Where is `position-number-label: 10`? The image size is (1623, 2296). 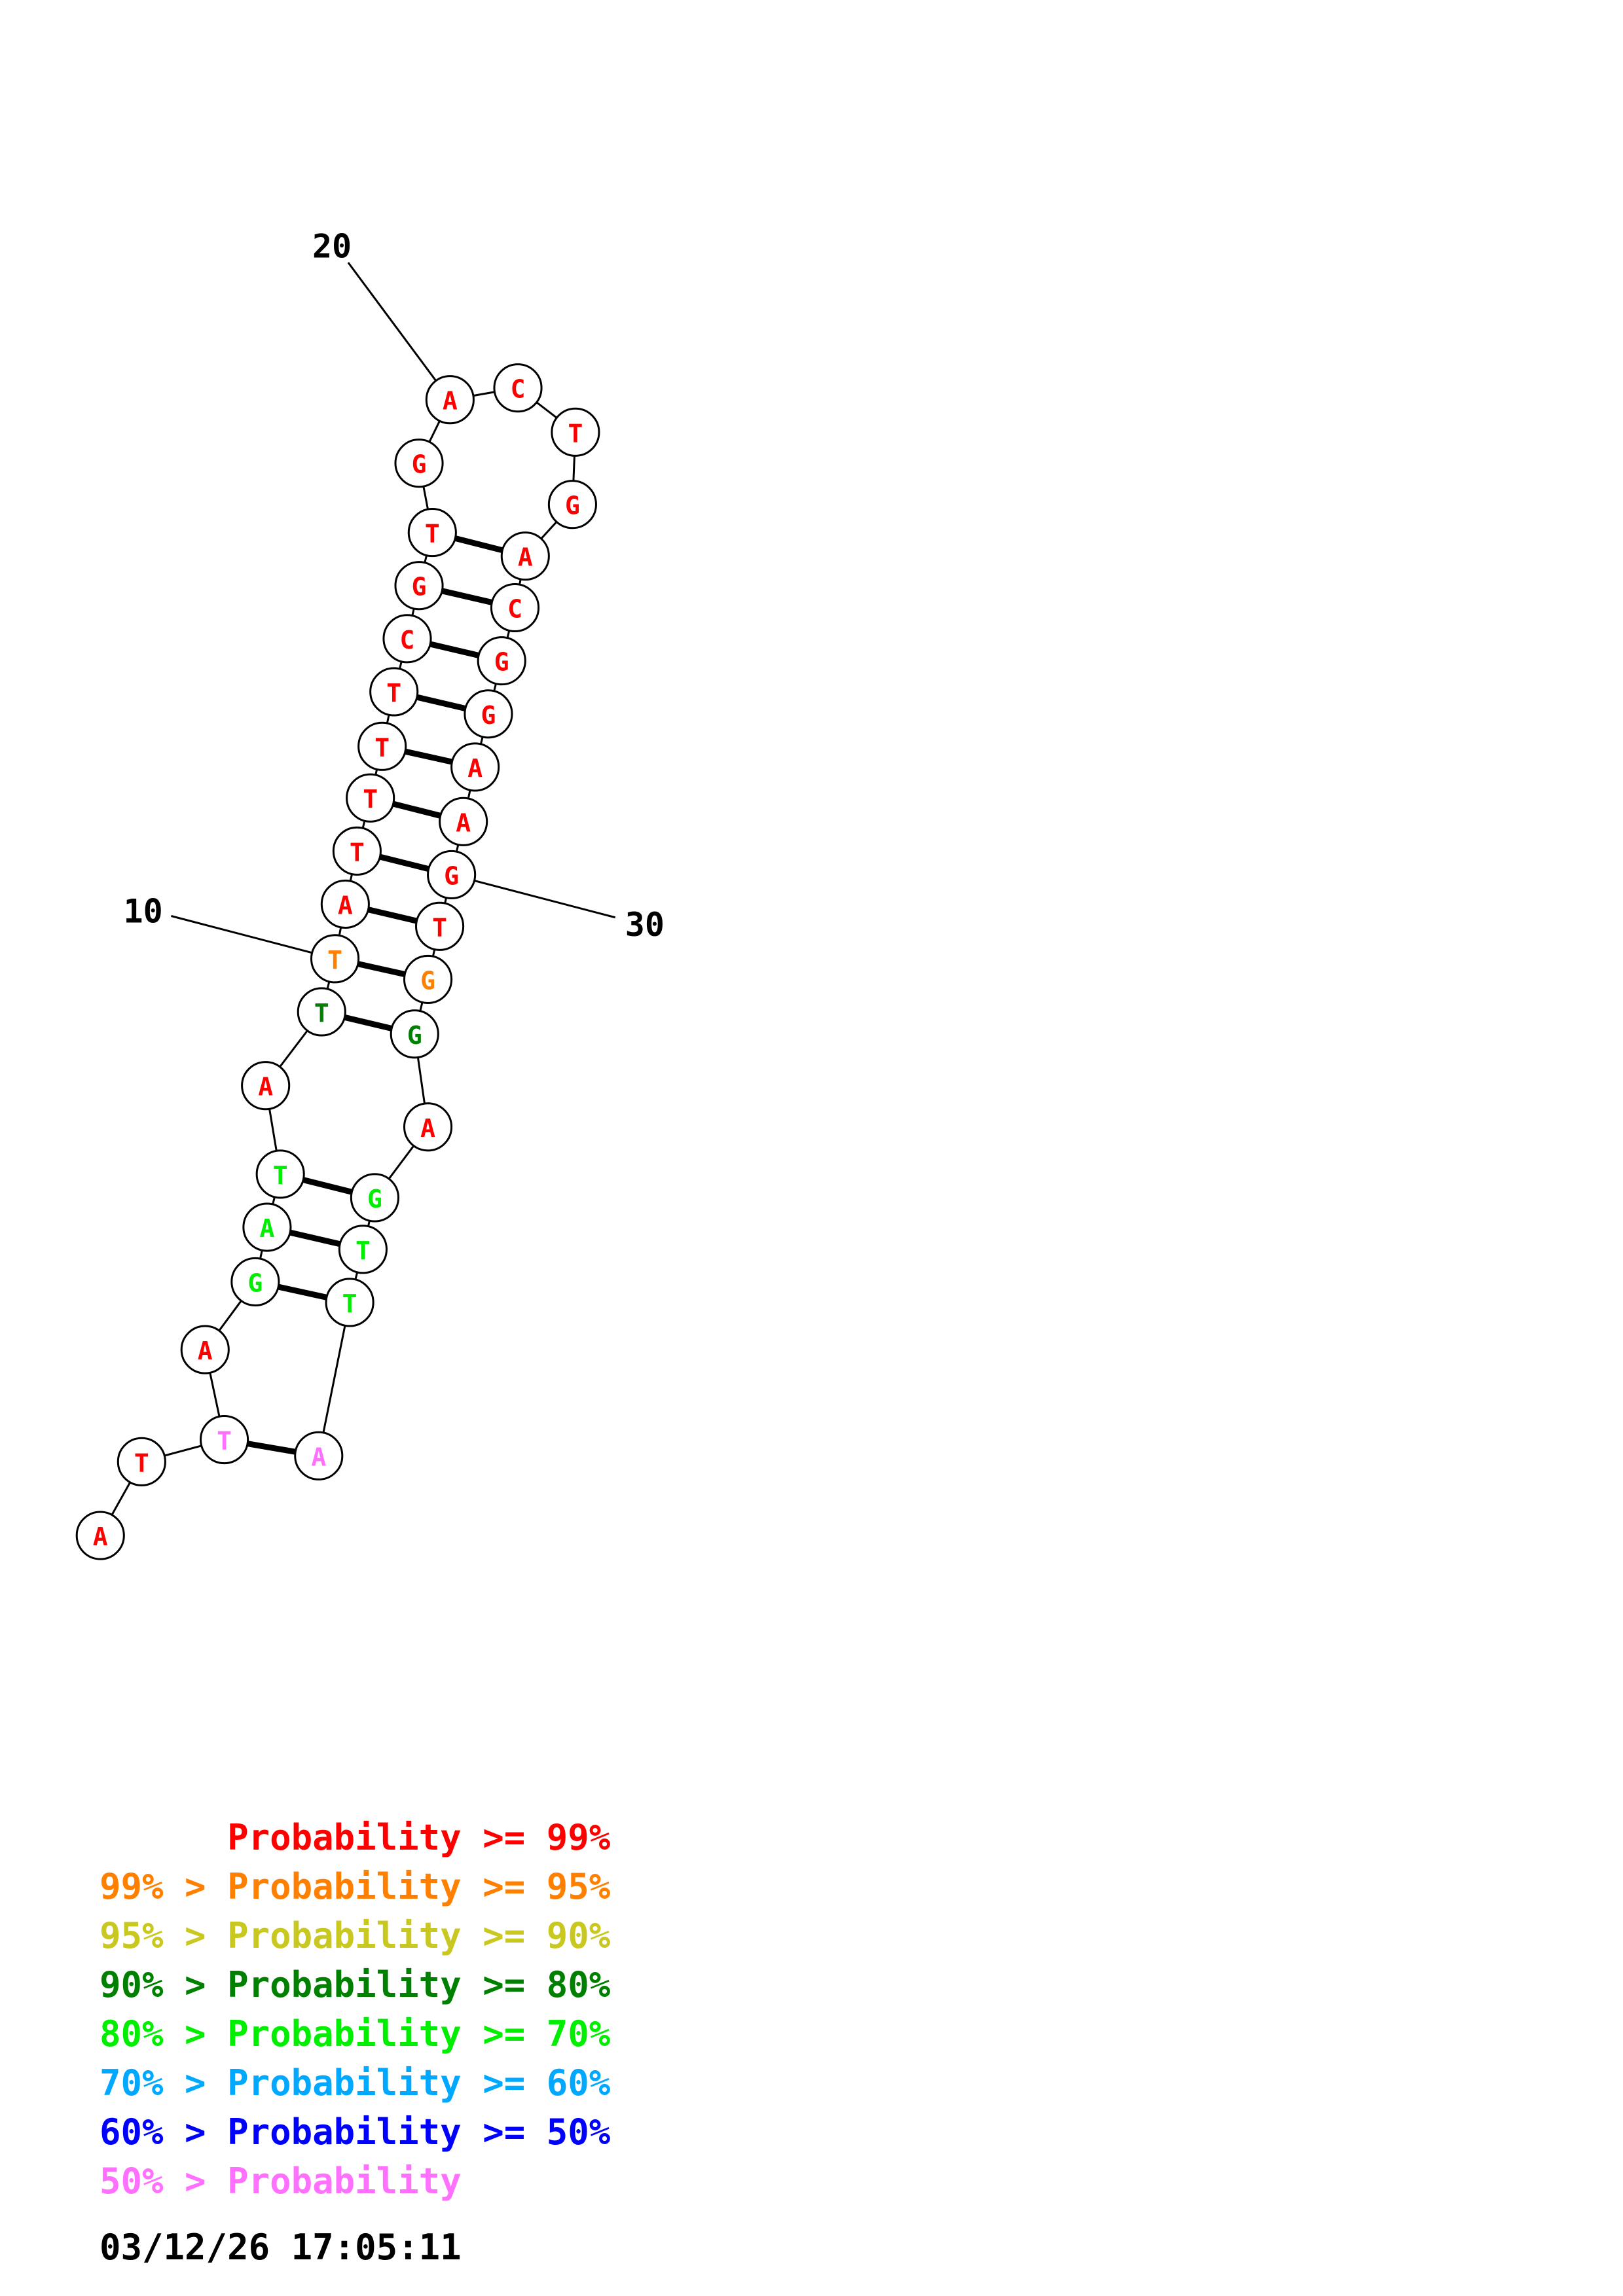 position-number-label: 10 is located at coordinates (142, 912).